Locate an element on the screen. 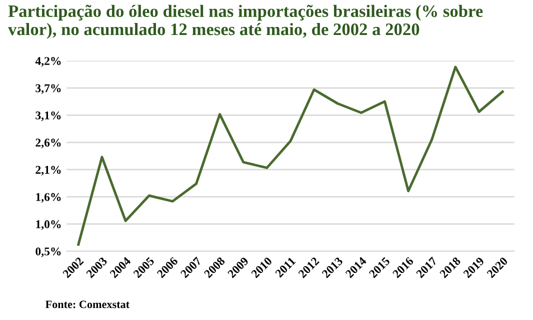  y-tick-label: 1,6% is located at coordinates (48, 198).